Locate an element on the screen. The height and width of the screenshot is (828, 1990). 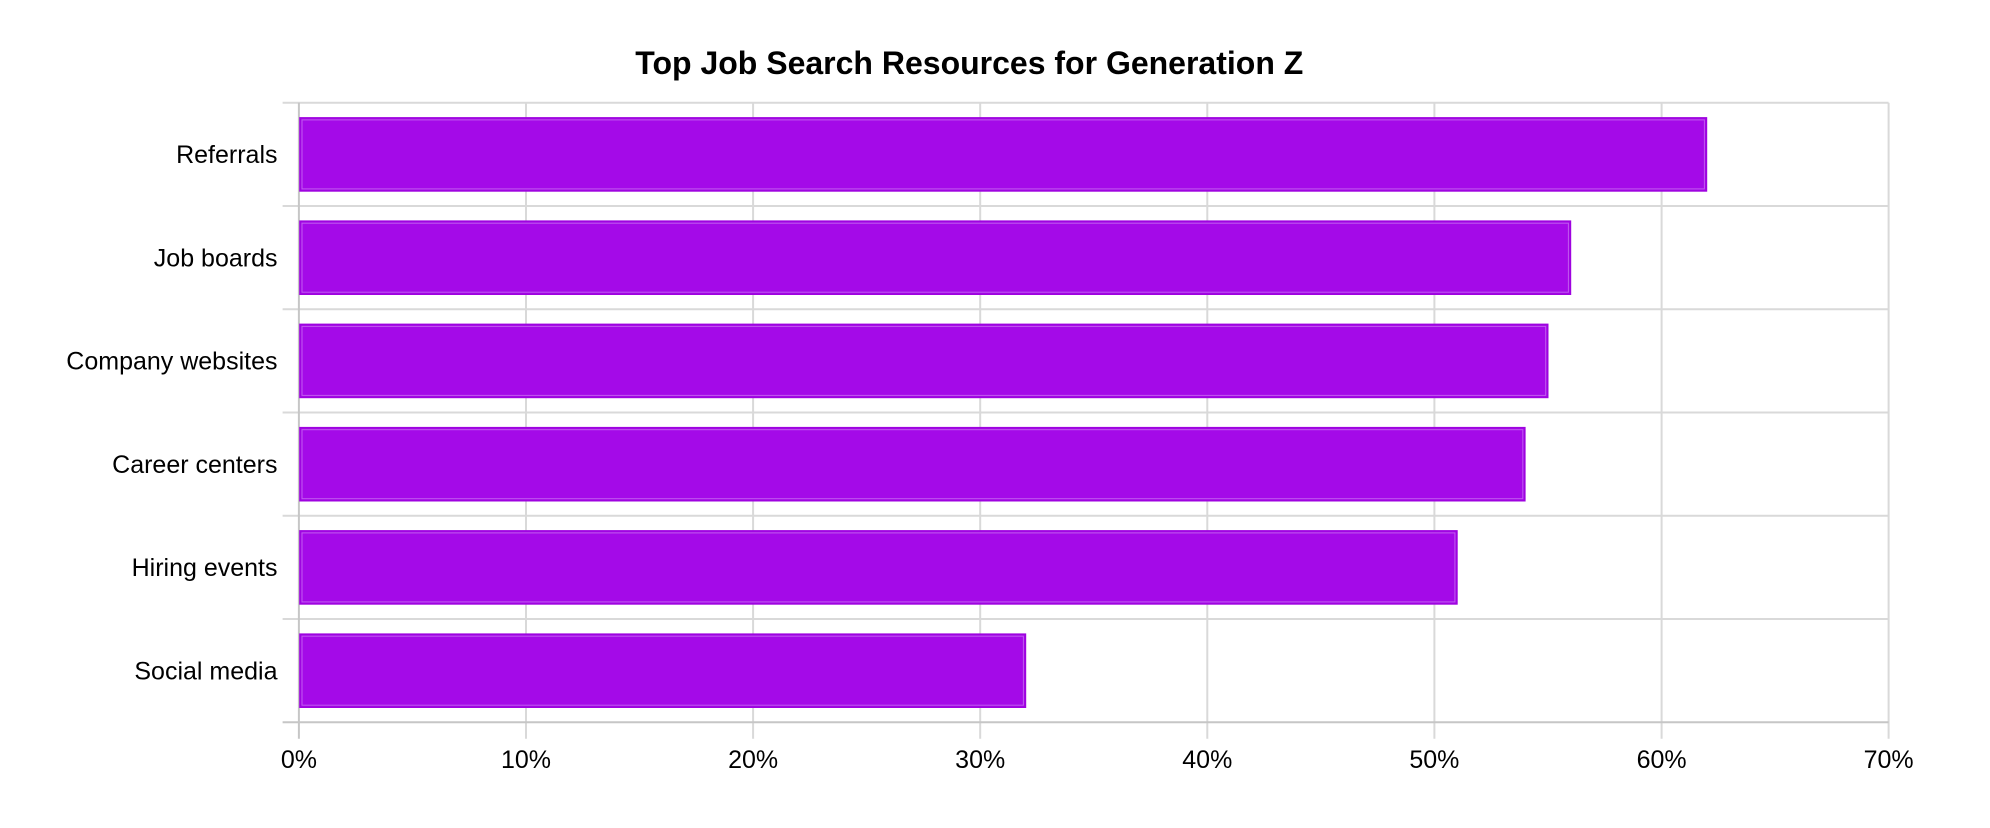
svg-text: Referrals is located at coordinates (226, 155).